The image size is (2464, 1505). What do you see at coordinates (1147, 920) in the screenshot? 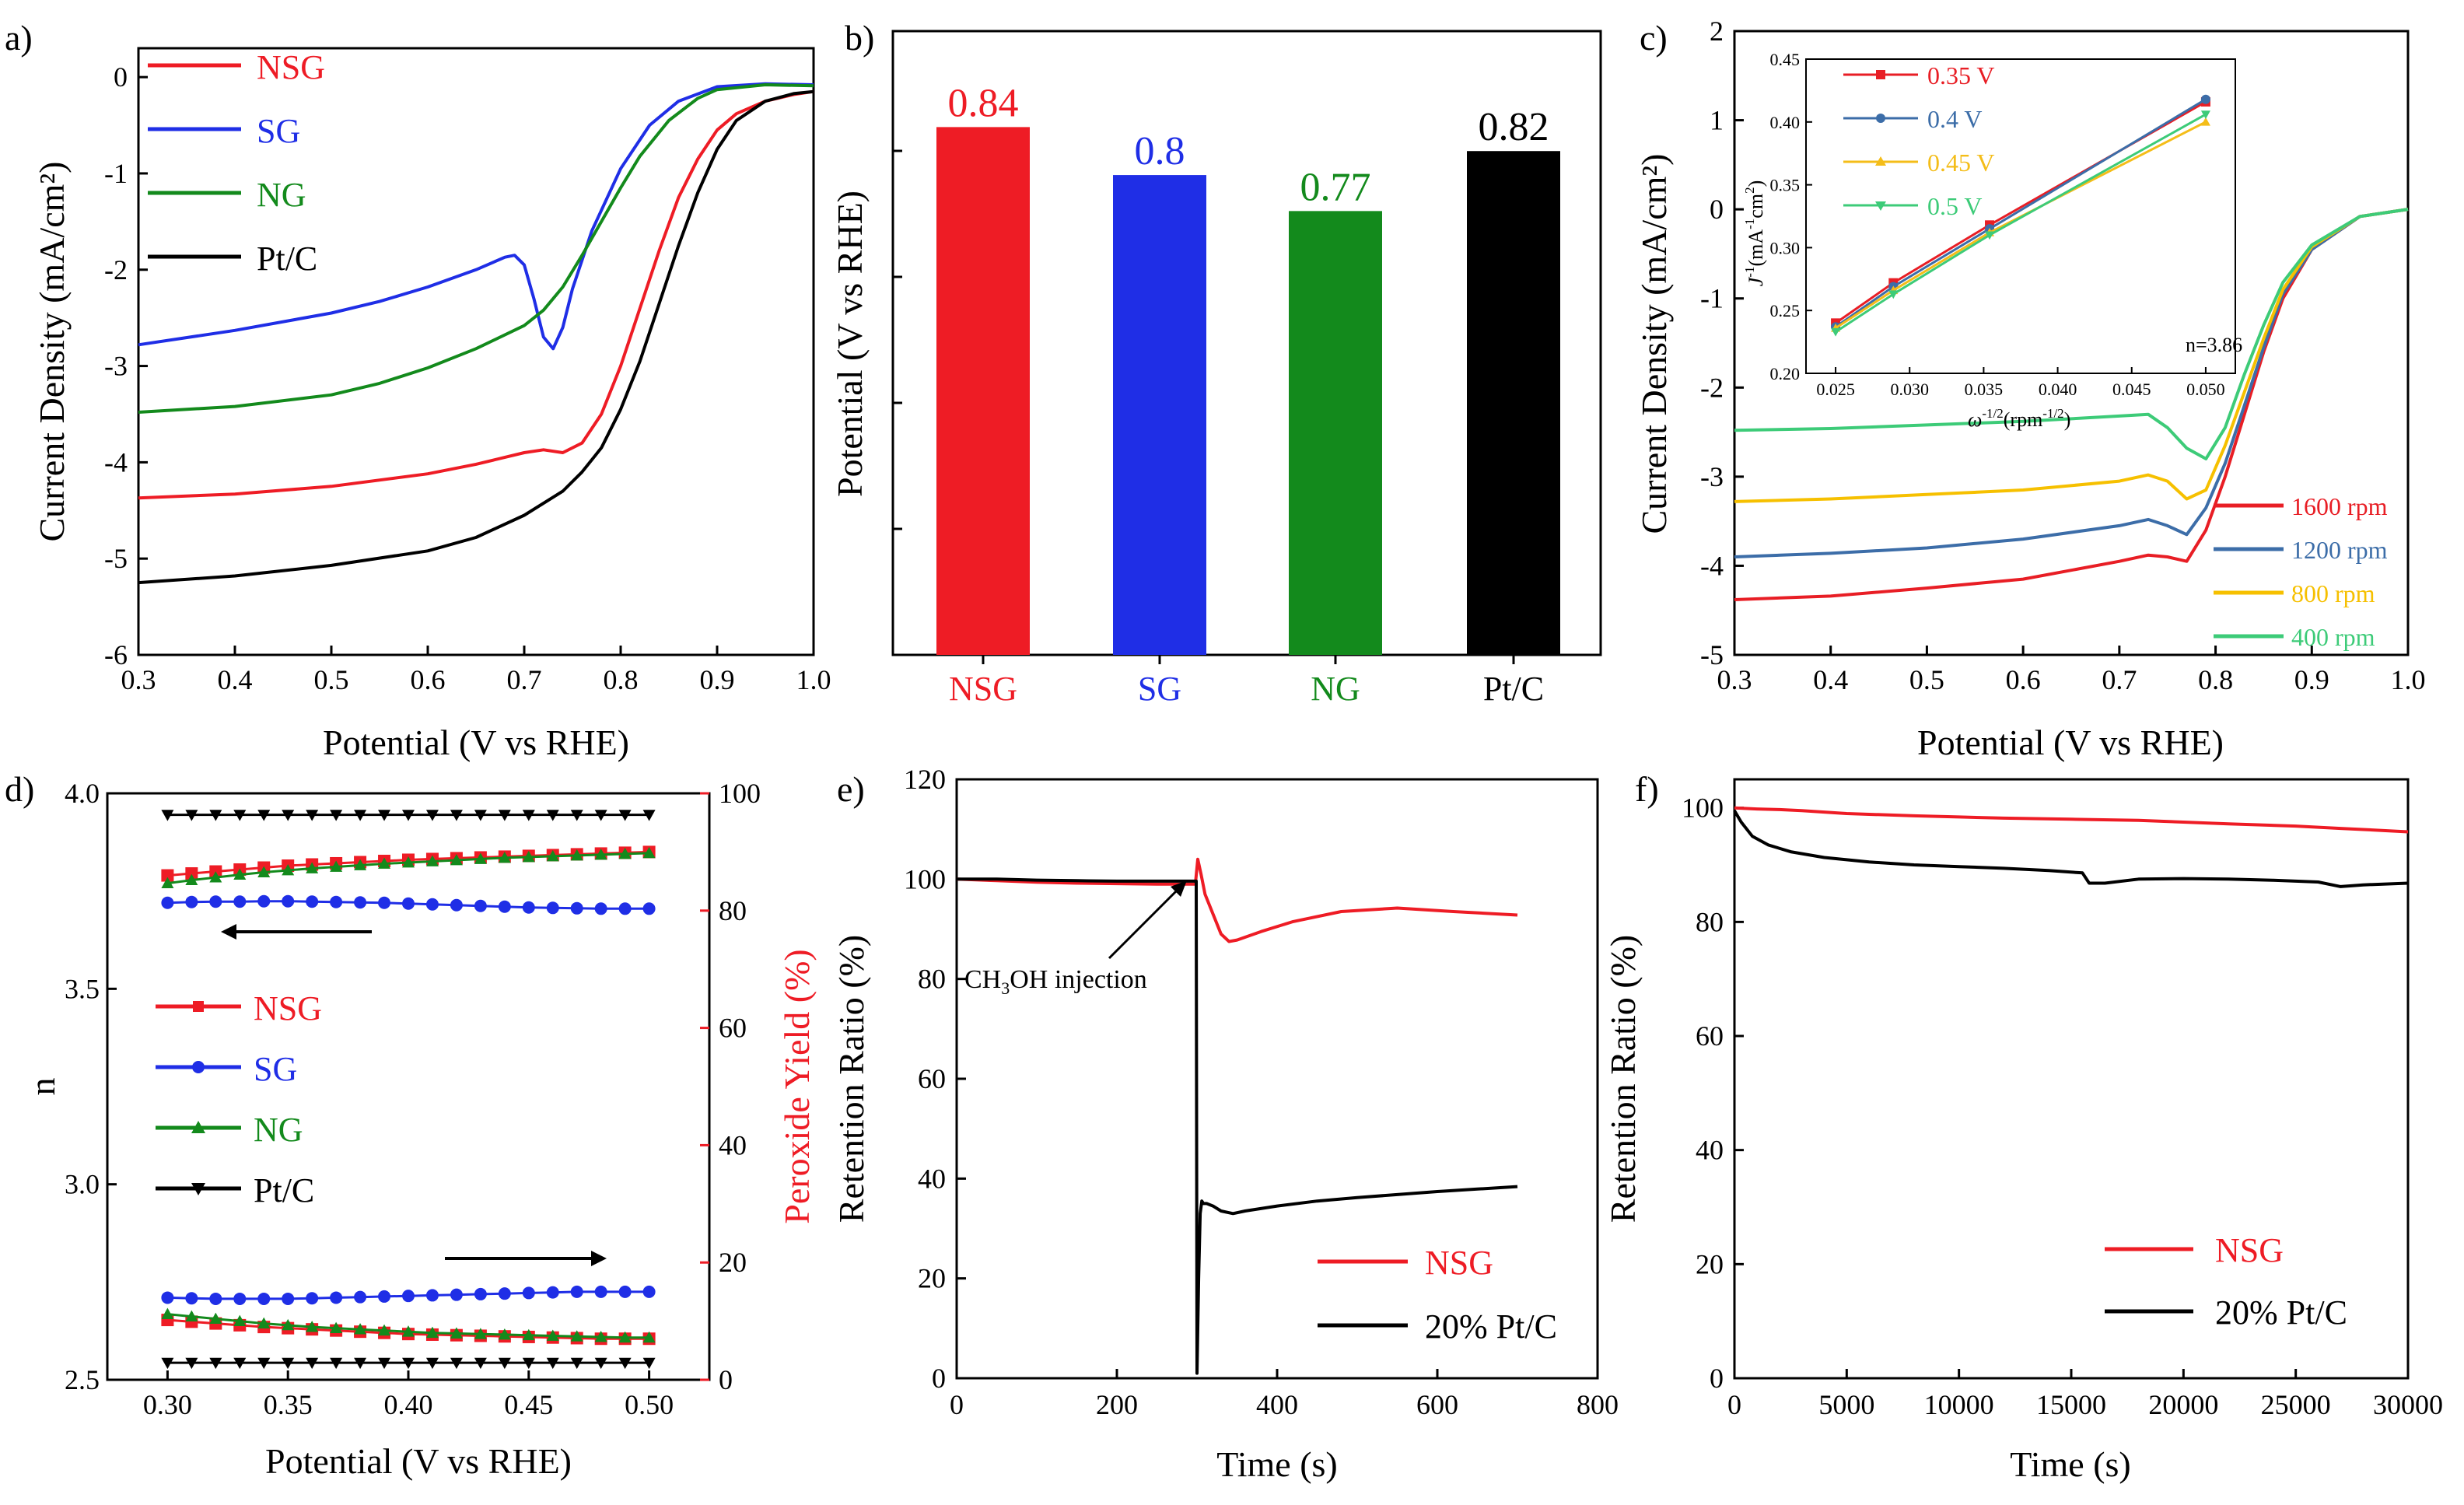
I see `injection-arrow` at bounding box center [1147, 920].